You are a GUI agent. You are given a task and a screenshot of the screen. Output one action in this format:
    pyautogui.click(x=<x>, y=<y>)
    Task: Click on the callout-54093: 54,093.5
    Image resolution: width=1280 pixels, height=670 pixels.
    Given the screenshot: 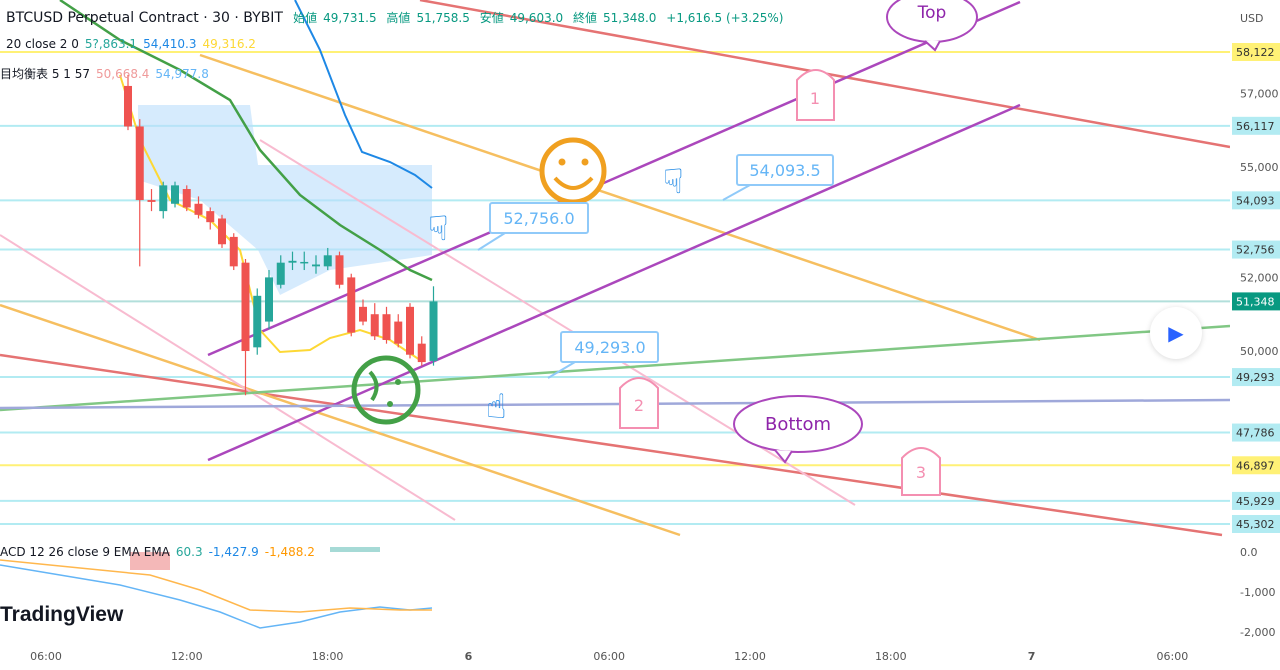 What is the action you would take?
    pyautogui.click(x=778, y=177)
    